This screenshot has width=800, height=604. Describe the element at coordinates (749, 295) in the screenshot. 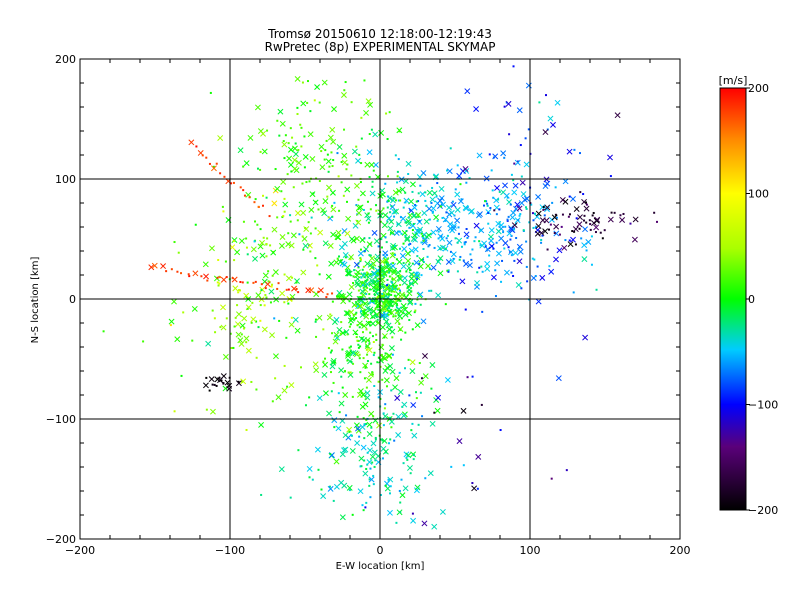

I see `colorbar: [m/s]200 100 0 −100 −200` at that location.